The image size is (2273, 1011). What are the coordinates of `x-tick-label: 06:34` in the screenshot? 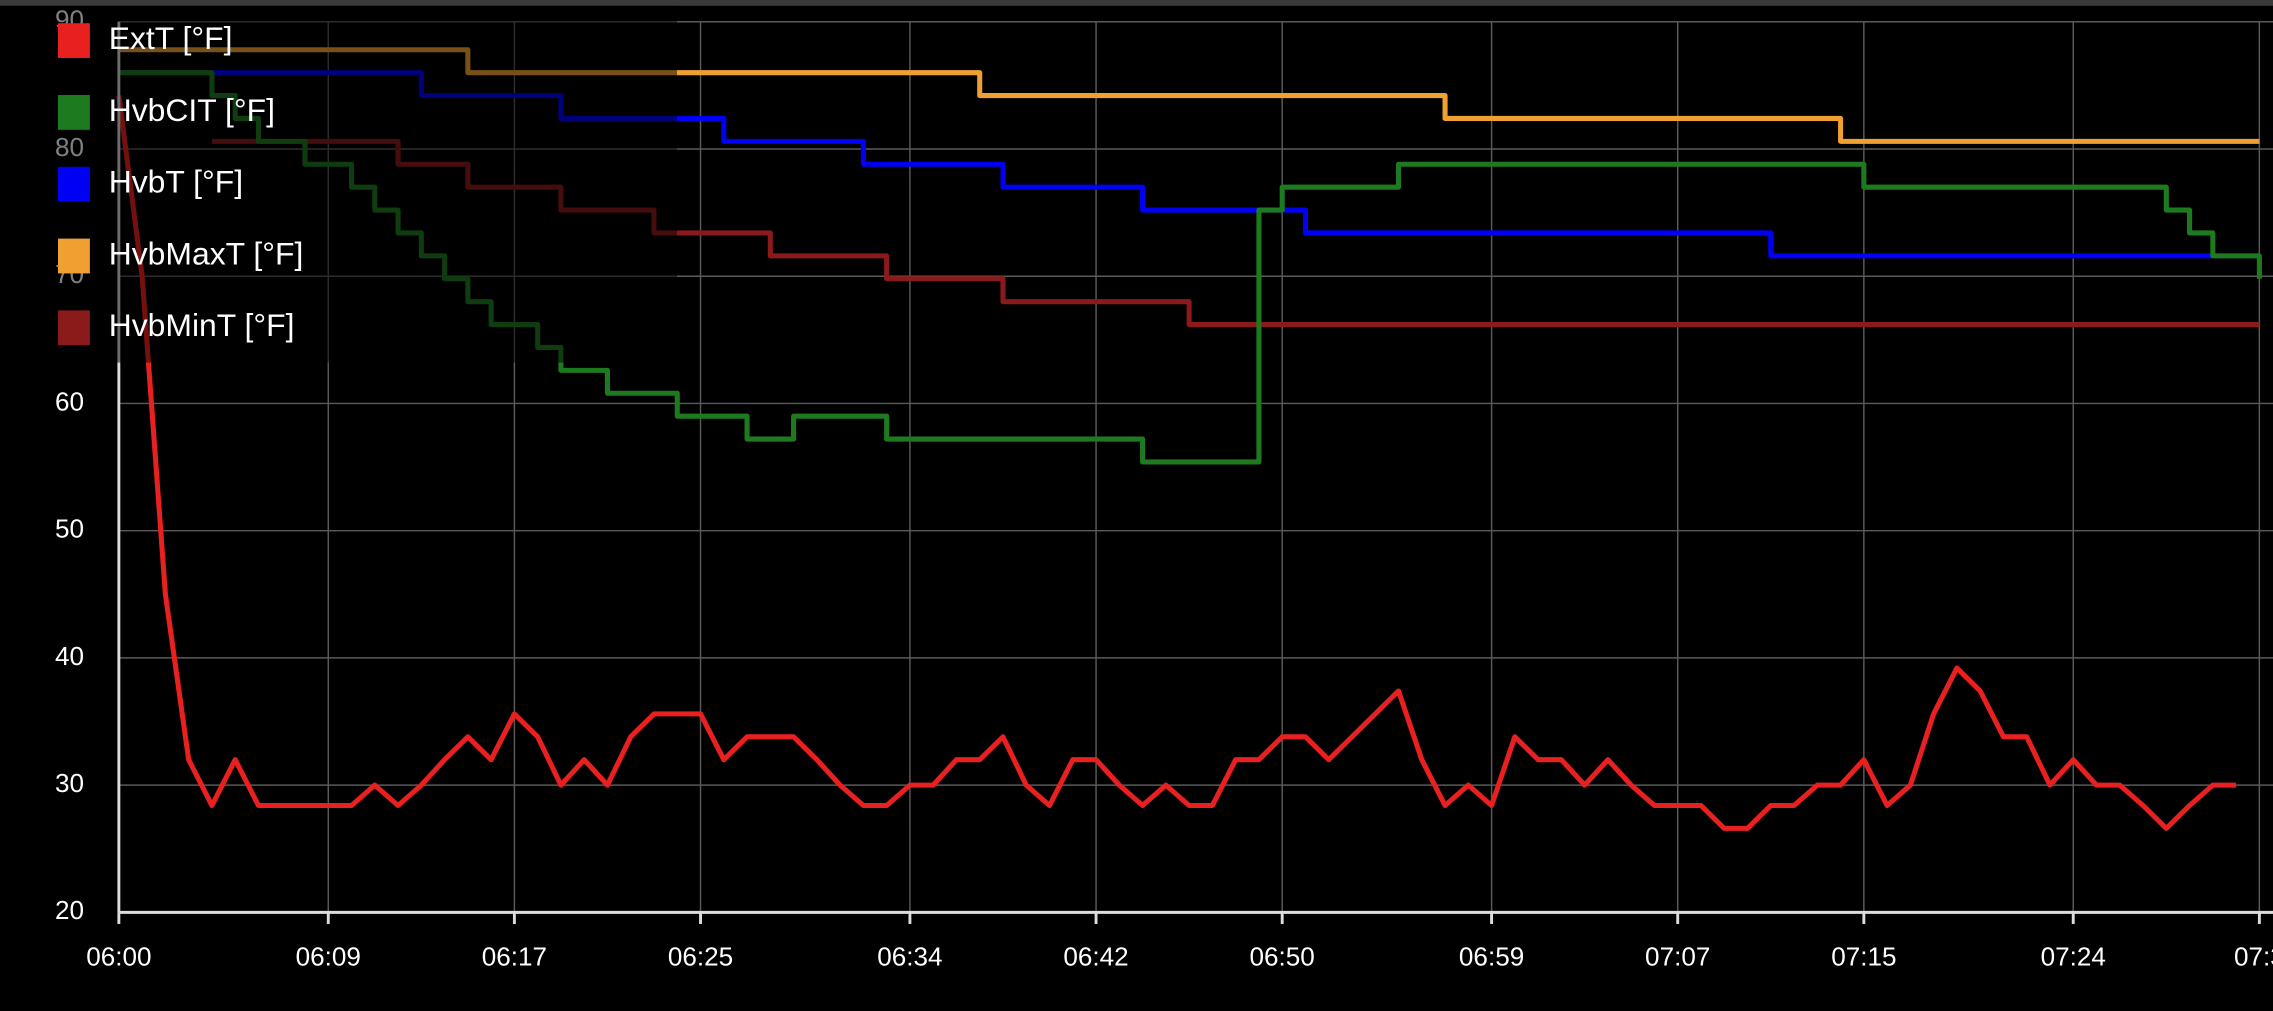 It's located at (909, 957).